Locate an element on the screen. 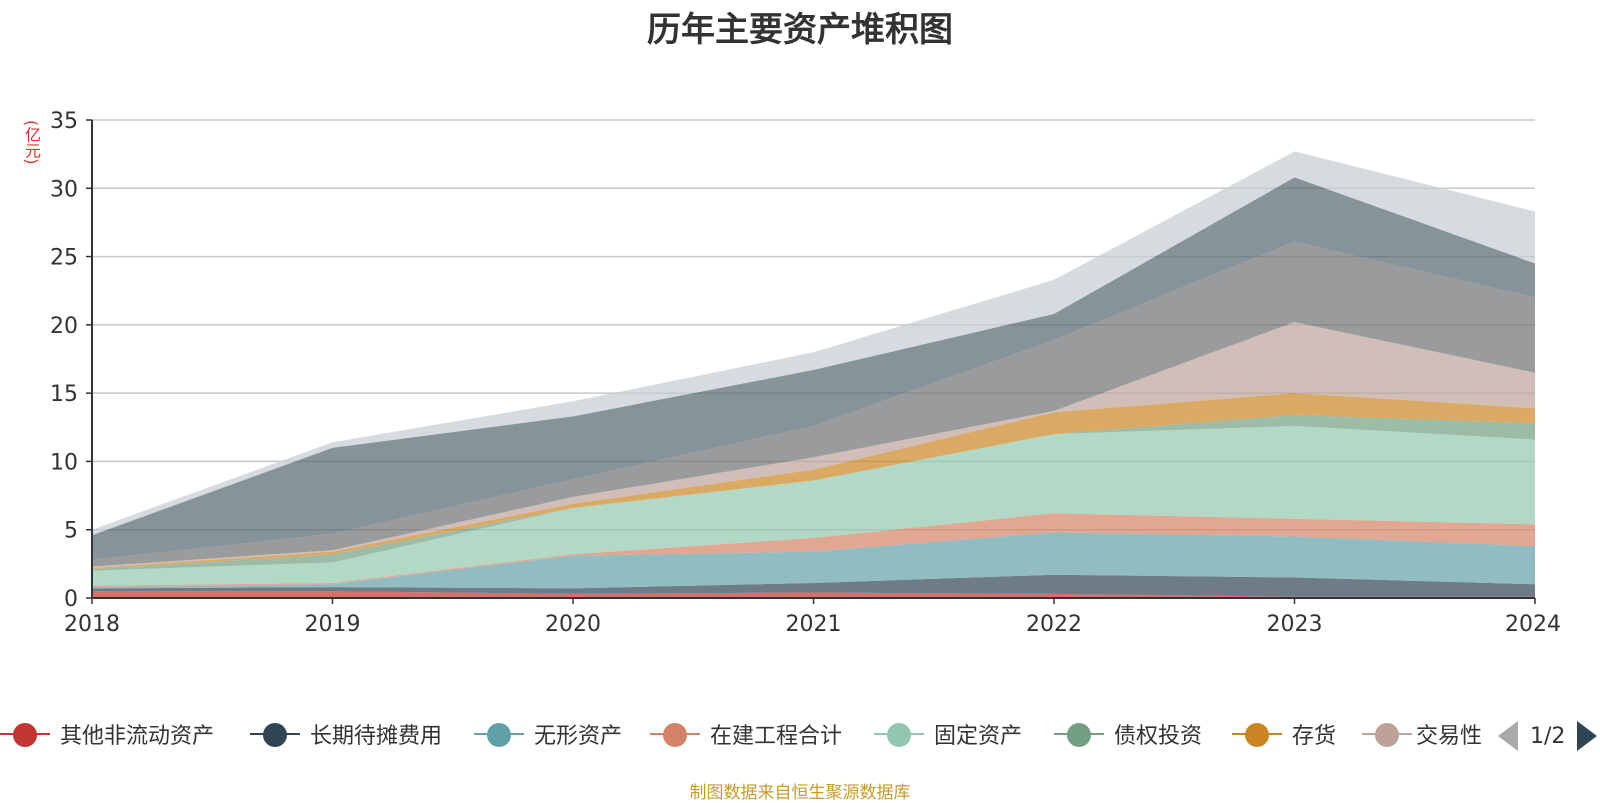 The image size is (1600, 803). legend-item: 其他非流动资产 is located at coordinates (107, 734).